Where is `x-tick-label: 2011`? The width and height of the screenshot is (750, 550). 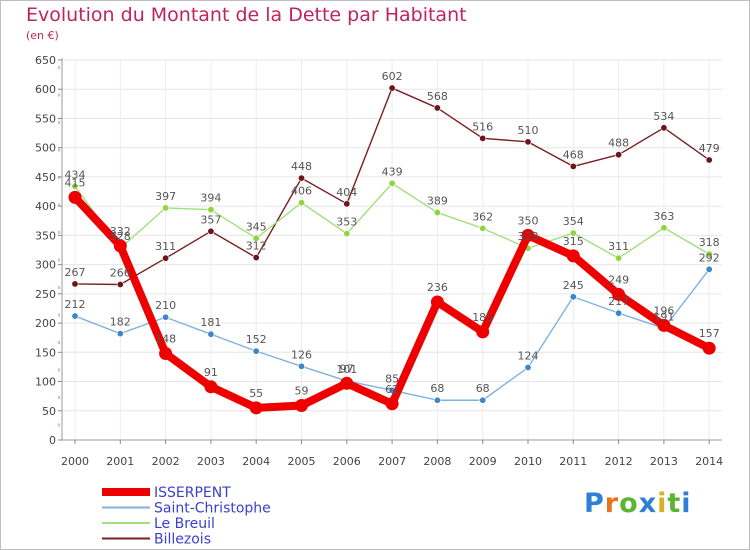
x-tick-label: 2011 is located at coordinates (573, 461).